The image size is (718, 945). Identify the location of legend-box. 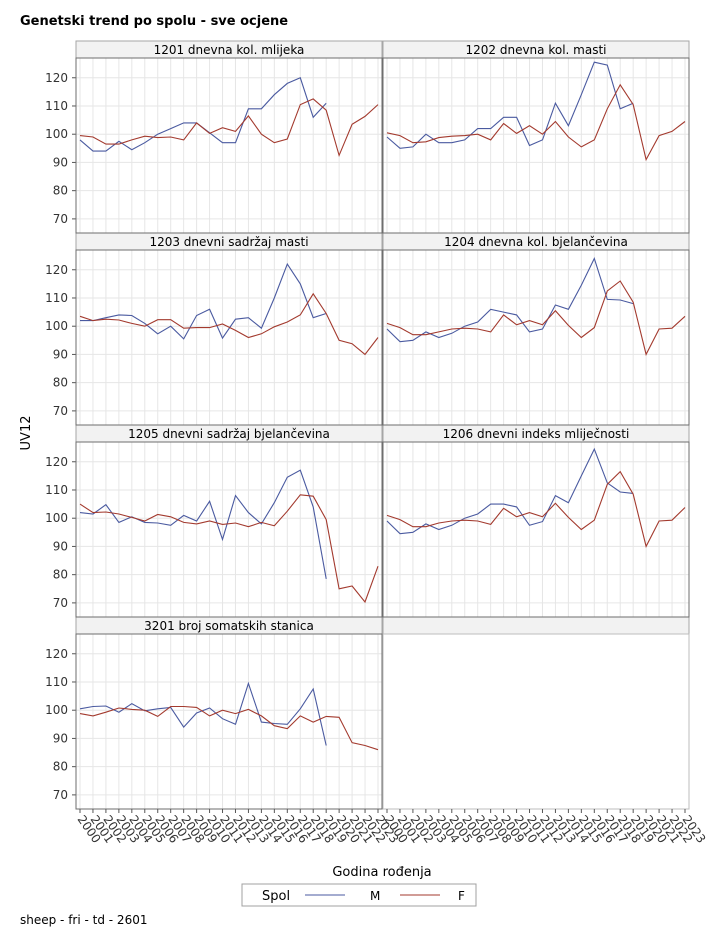
(359, 895).